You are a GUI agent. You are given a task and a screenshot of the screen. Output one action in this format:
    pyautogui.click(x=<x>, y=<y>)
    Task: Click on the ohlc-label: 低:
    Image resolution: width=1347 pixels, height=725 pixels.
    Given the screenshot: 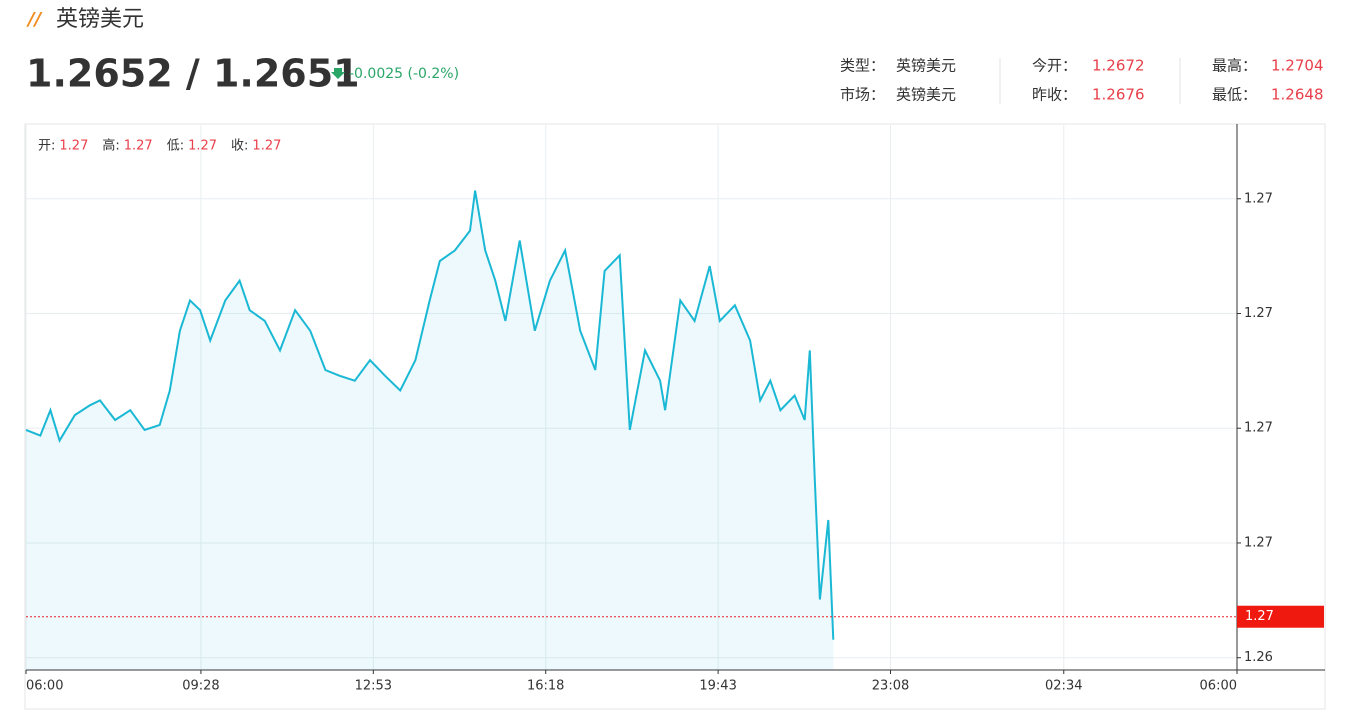 What is the action you would take?
    pyautogui.click(x=175, y=146)
    